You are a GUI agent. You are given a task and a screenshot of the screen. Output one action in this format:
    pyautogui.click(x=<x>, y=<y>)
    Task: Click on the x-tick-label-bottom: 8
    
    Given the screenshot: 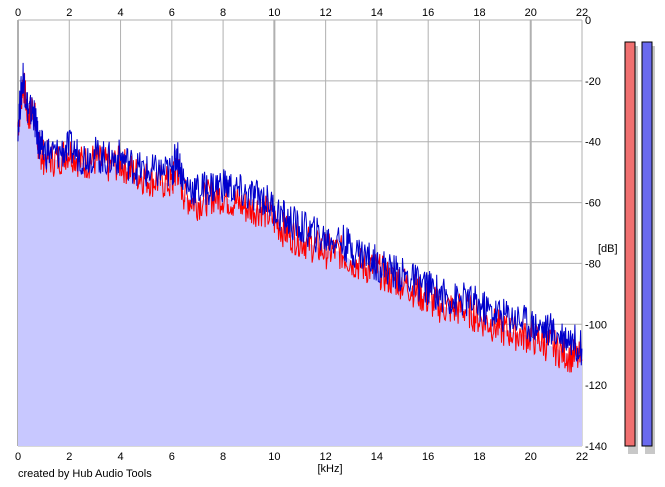 What is the action you would take?
    pyautogui.click(x=223, y=457)
    